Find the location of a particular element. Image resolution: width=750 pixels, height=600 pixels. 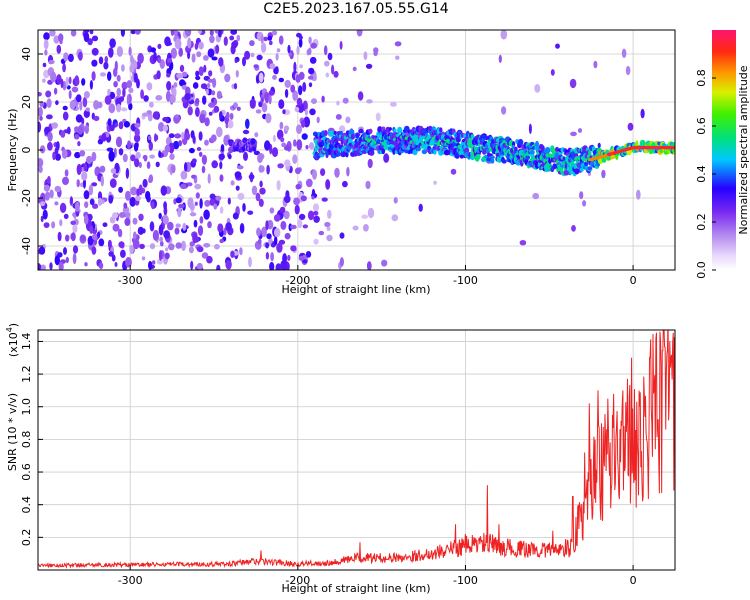

colorbar-tick-label: 0.4 is located at coordinates (701, 174).